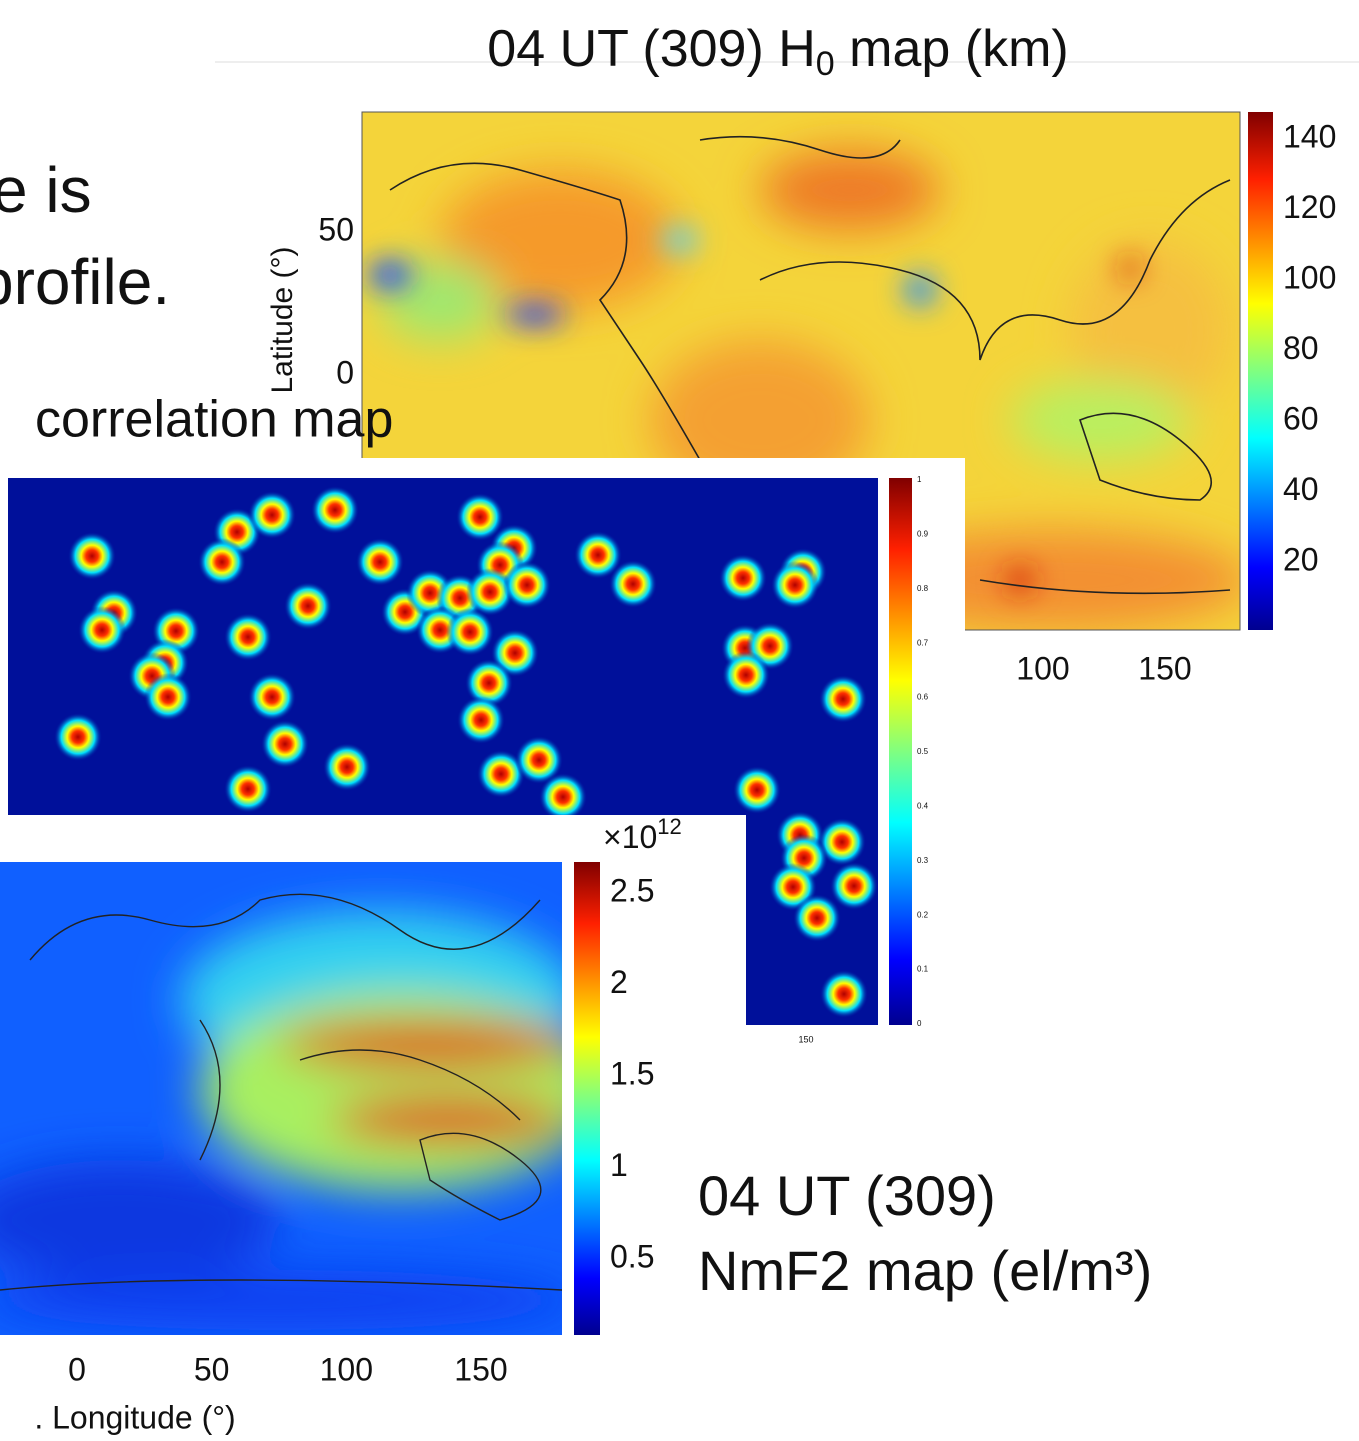 This screenshot has height=1441, width=1359. Describe the element at coordinates (1301, 489) in the screenshot. I see `tick-label: 40` at that location.